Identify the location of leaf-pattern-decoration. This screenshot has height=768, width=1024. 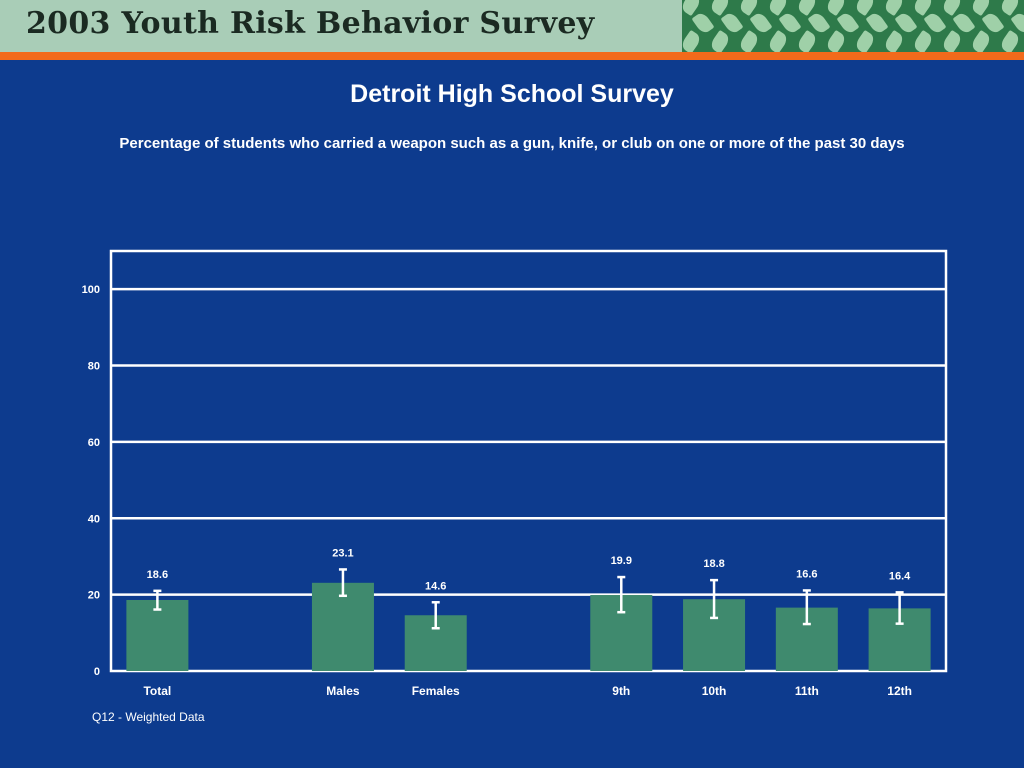
(853, 26).